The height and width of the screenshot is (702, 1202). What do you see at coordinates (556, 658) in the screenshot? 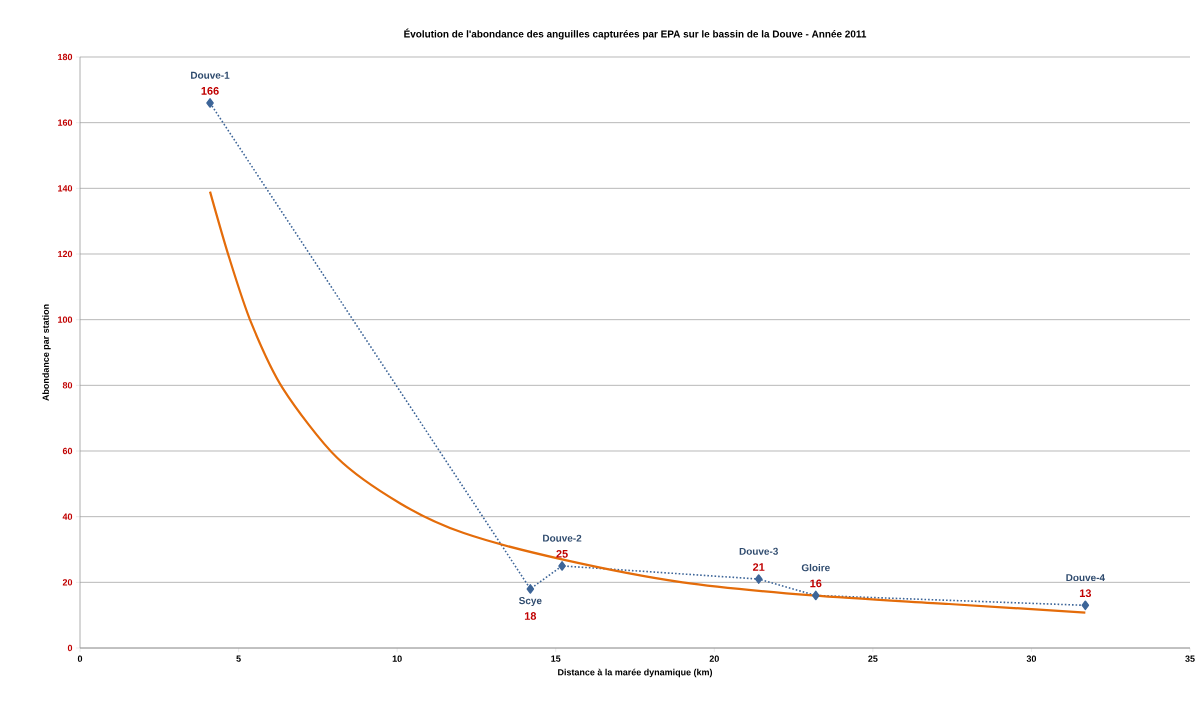
I see `x-tick-label: 15` at bounding box center [556, 658].